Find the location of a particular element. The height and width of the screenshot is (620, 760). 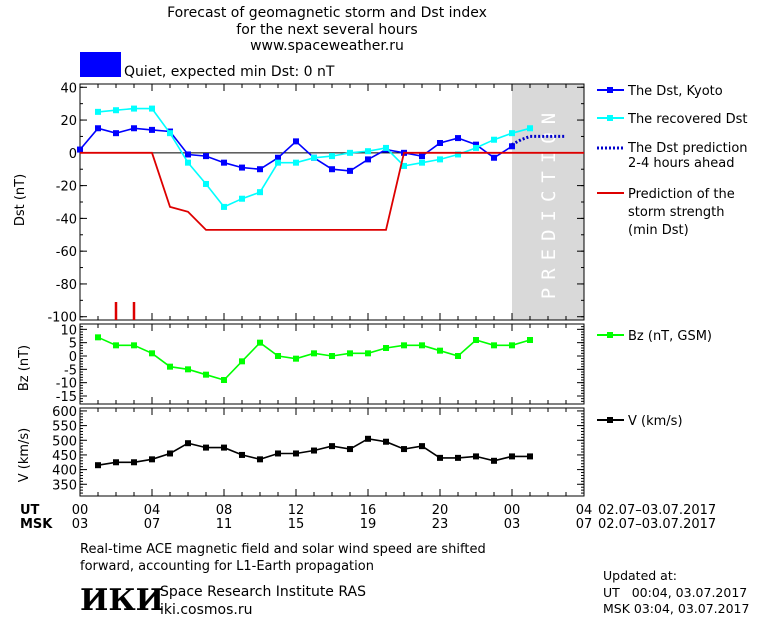

v-axis-label: V (km/s) is located at coordinates (24, 455).